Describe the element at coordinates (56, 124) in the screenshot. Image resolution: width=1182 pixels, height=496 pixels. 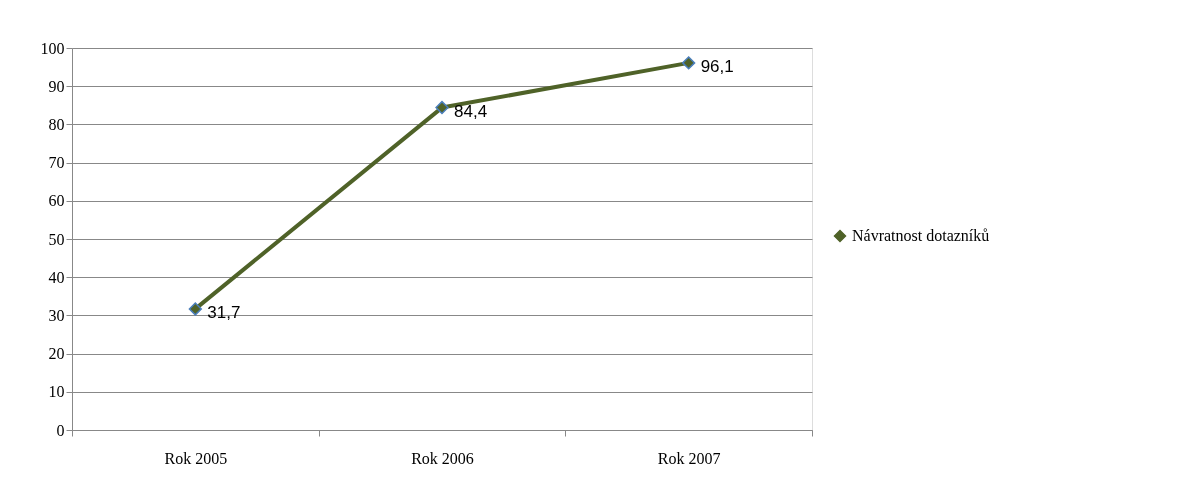
I see `y-tick-label: 80` at that location.